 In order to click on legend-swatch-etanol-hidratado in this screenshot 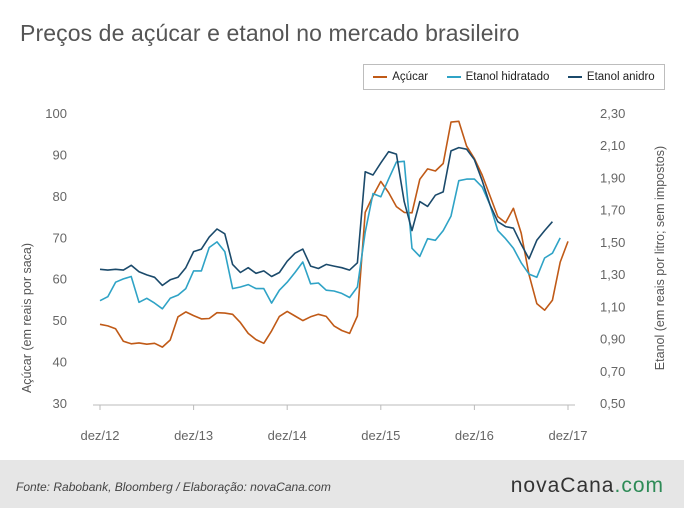, I will do `click(453, 77)`.